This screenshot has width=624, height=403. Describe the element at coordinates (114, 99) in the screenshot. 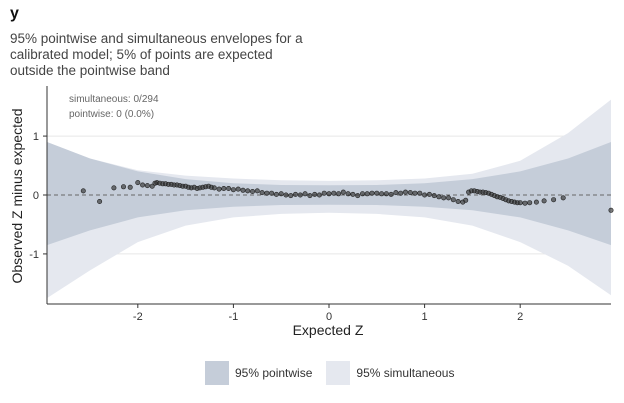

I see `annotation-simultaneous: simultaneous: 0/294` at that location.